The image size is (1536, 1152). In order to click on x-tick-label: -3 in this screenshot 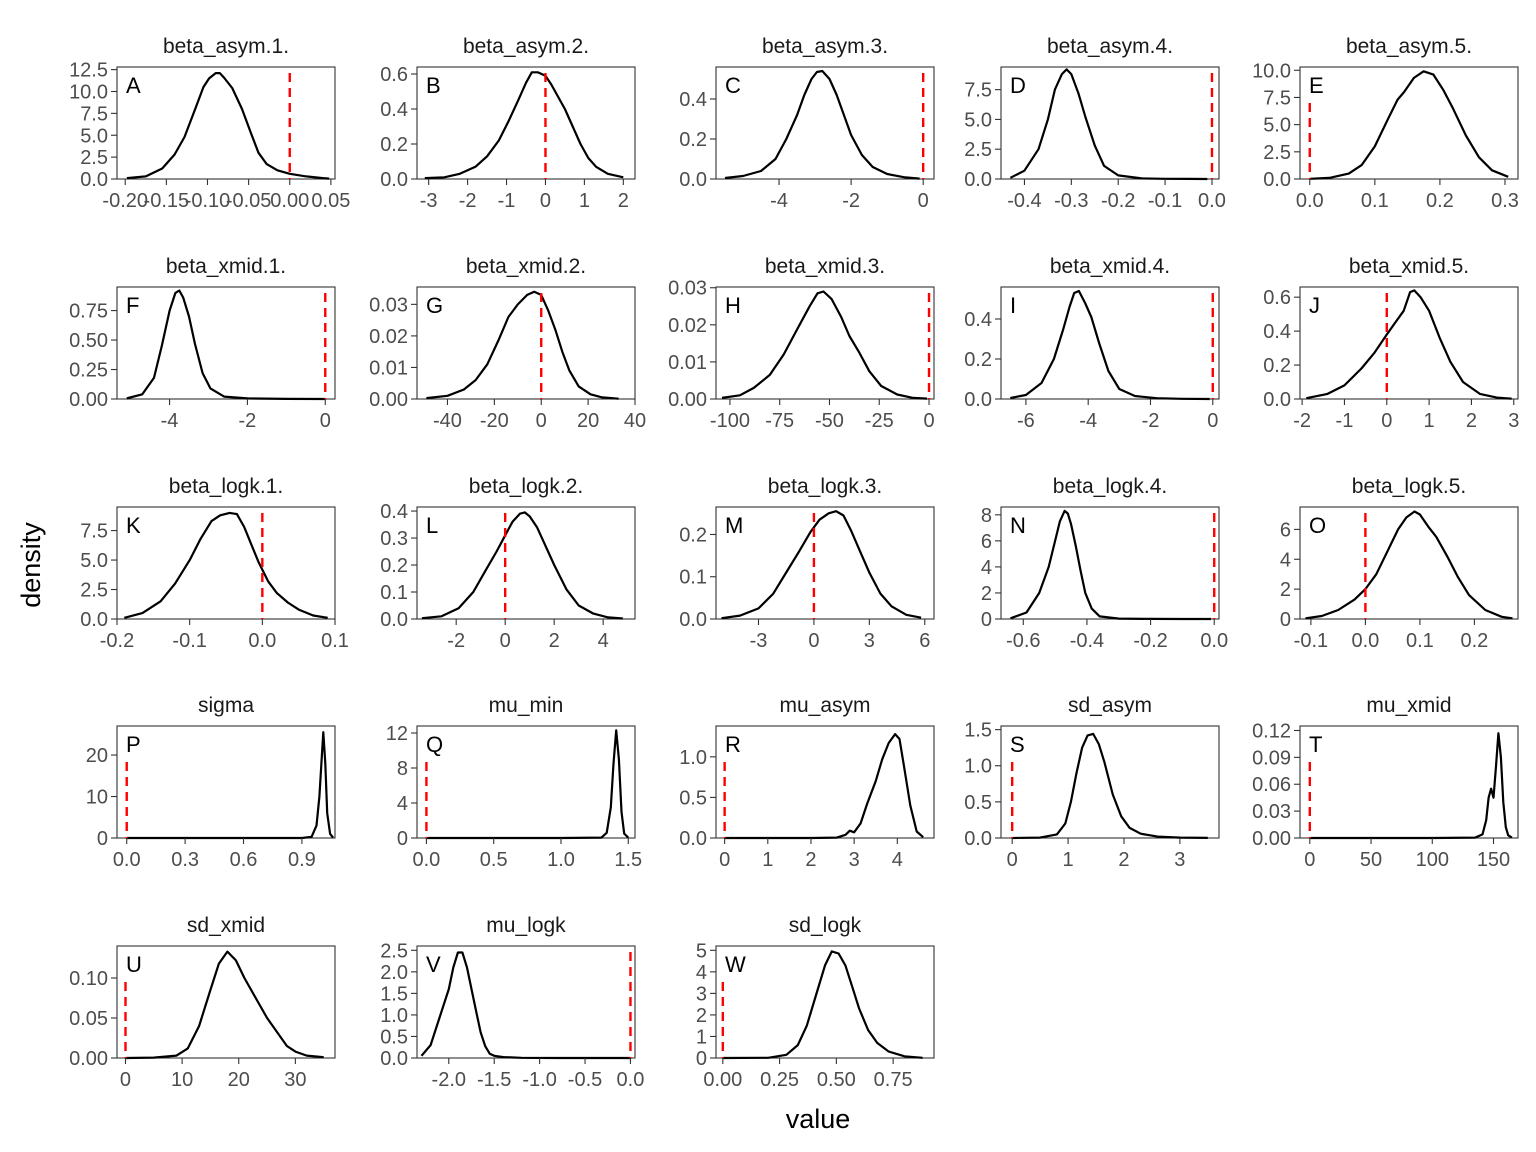, I will do `click(759, 641)`.